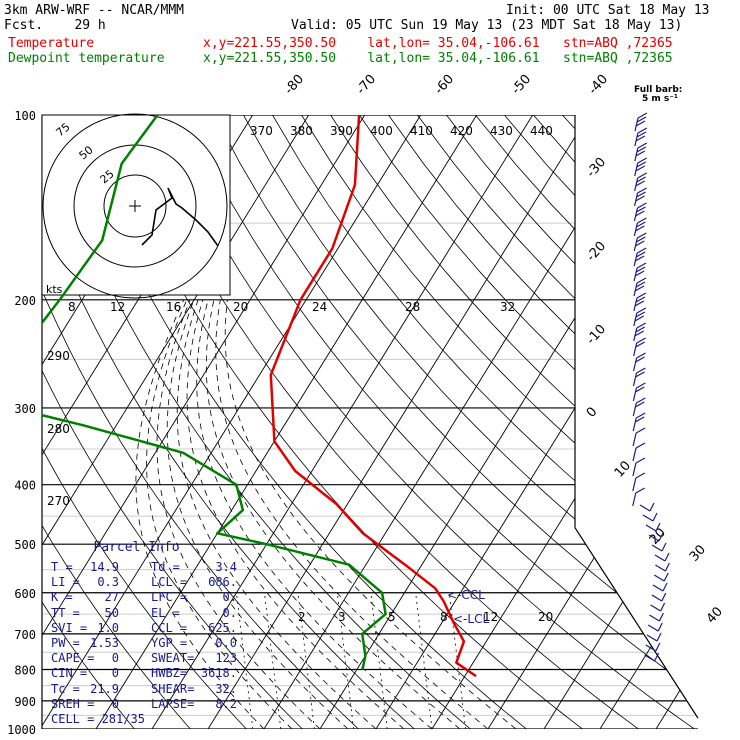  What do you see at coordinates (88, 422) in the screenshot?
I see `dry-adiabat` at bounding box center [88, 422].